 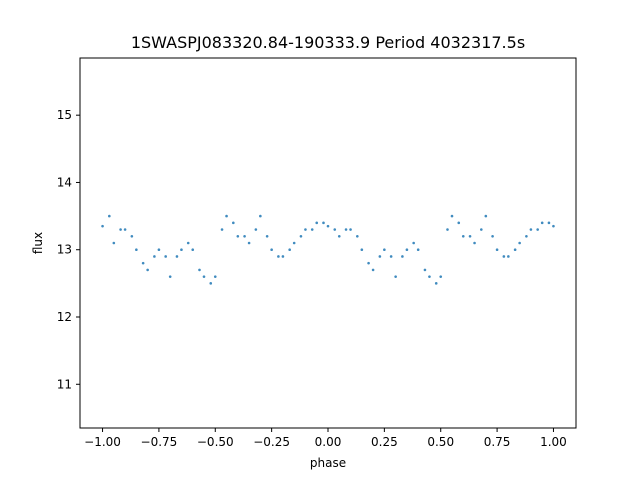 What do you see at coordinates (38, 243) in the screenshot?
I see `y-axis-label: flux` at bounding box center [38, 243].